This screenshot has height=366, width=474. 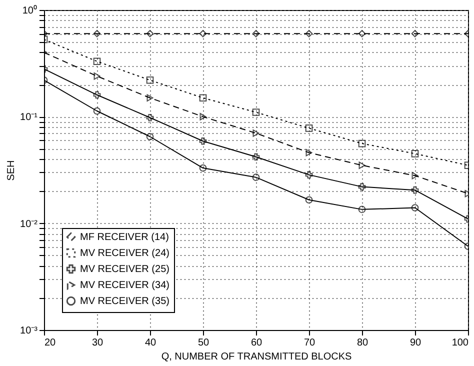 I want to click on legend-label: MV RECEIVER (34), so click(x=125, y=285).